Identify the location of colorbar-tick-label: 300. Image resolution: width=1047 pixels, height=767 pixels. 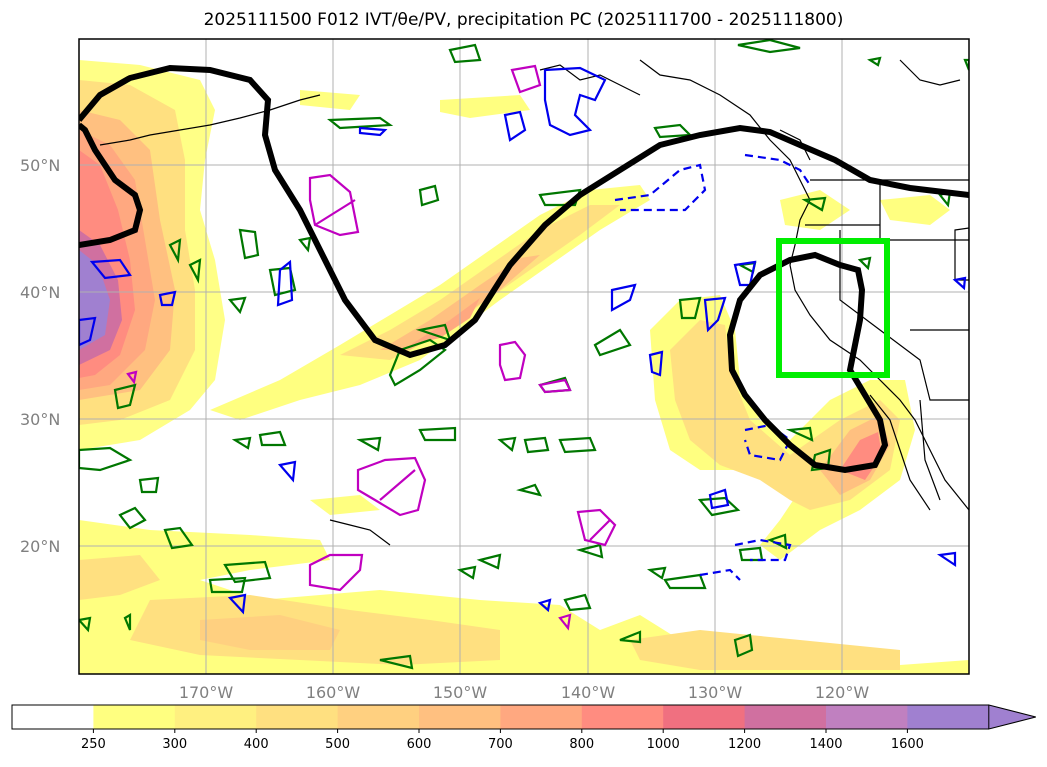
(174, 744).